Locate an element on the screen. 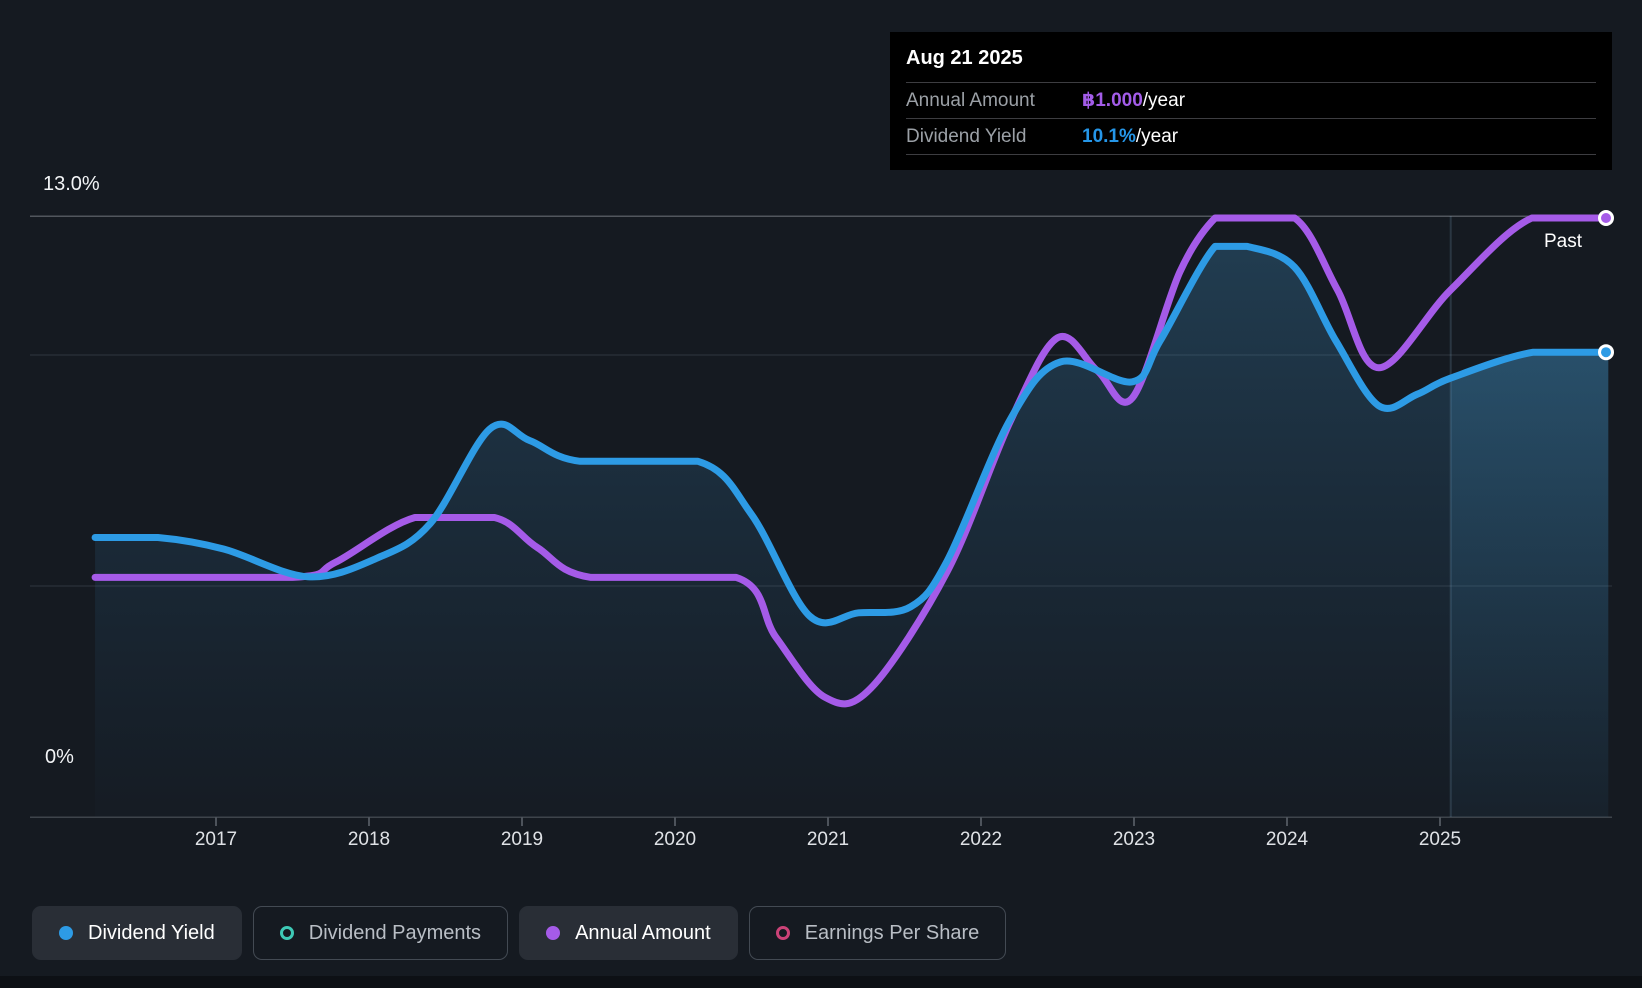  tooltip-label: Dividend Yield is located at coordinates (966, 136).